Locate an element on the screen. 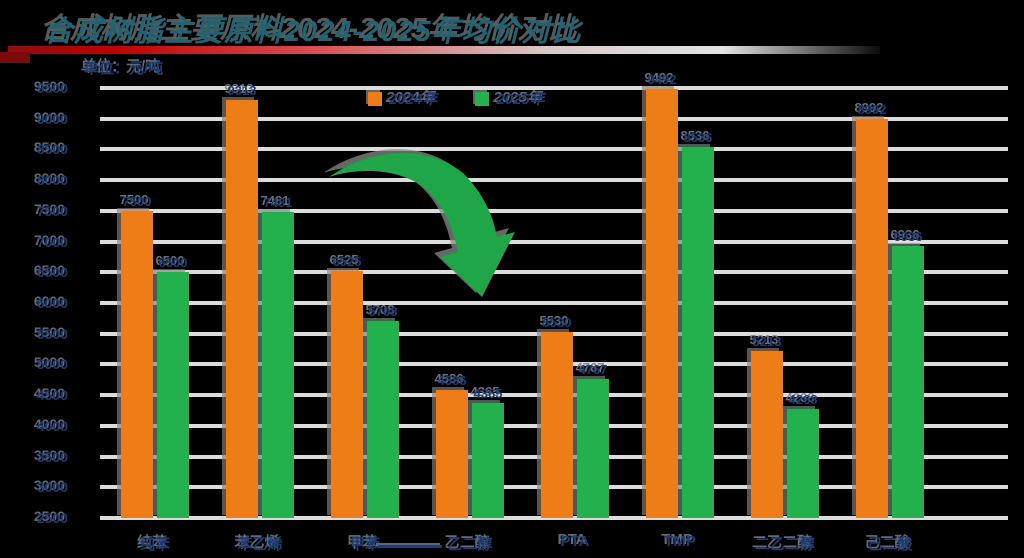  bar-2024年-己二酸 is located at coordinates (872, 318).